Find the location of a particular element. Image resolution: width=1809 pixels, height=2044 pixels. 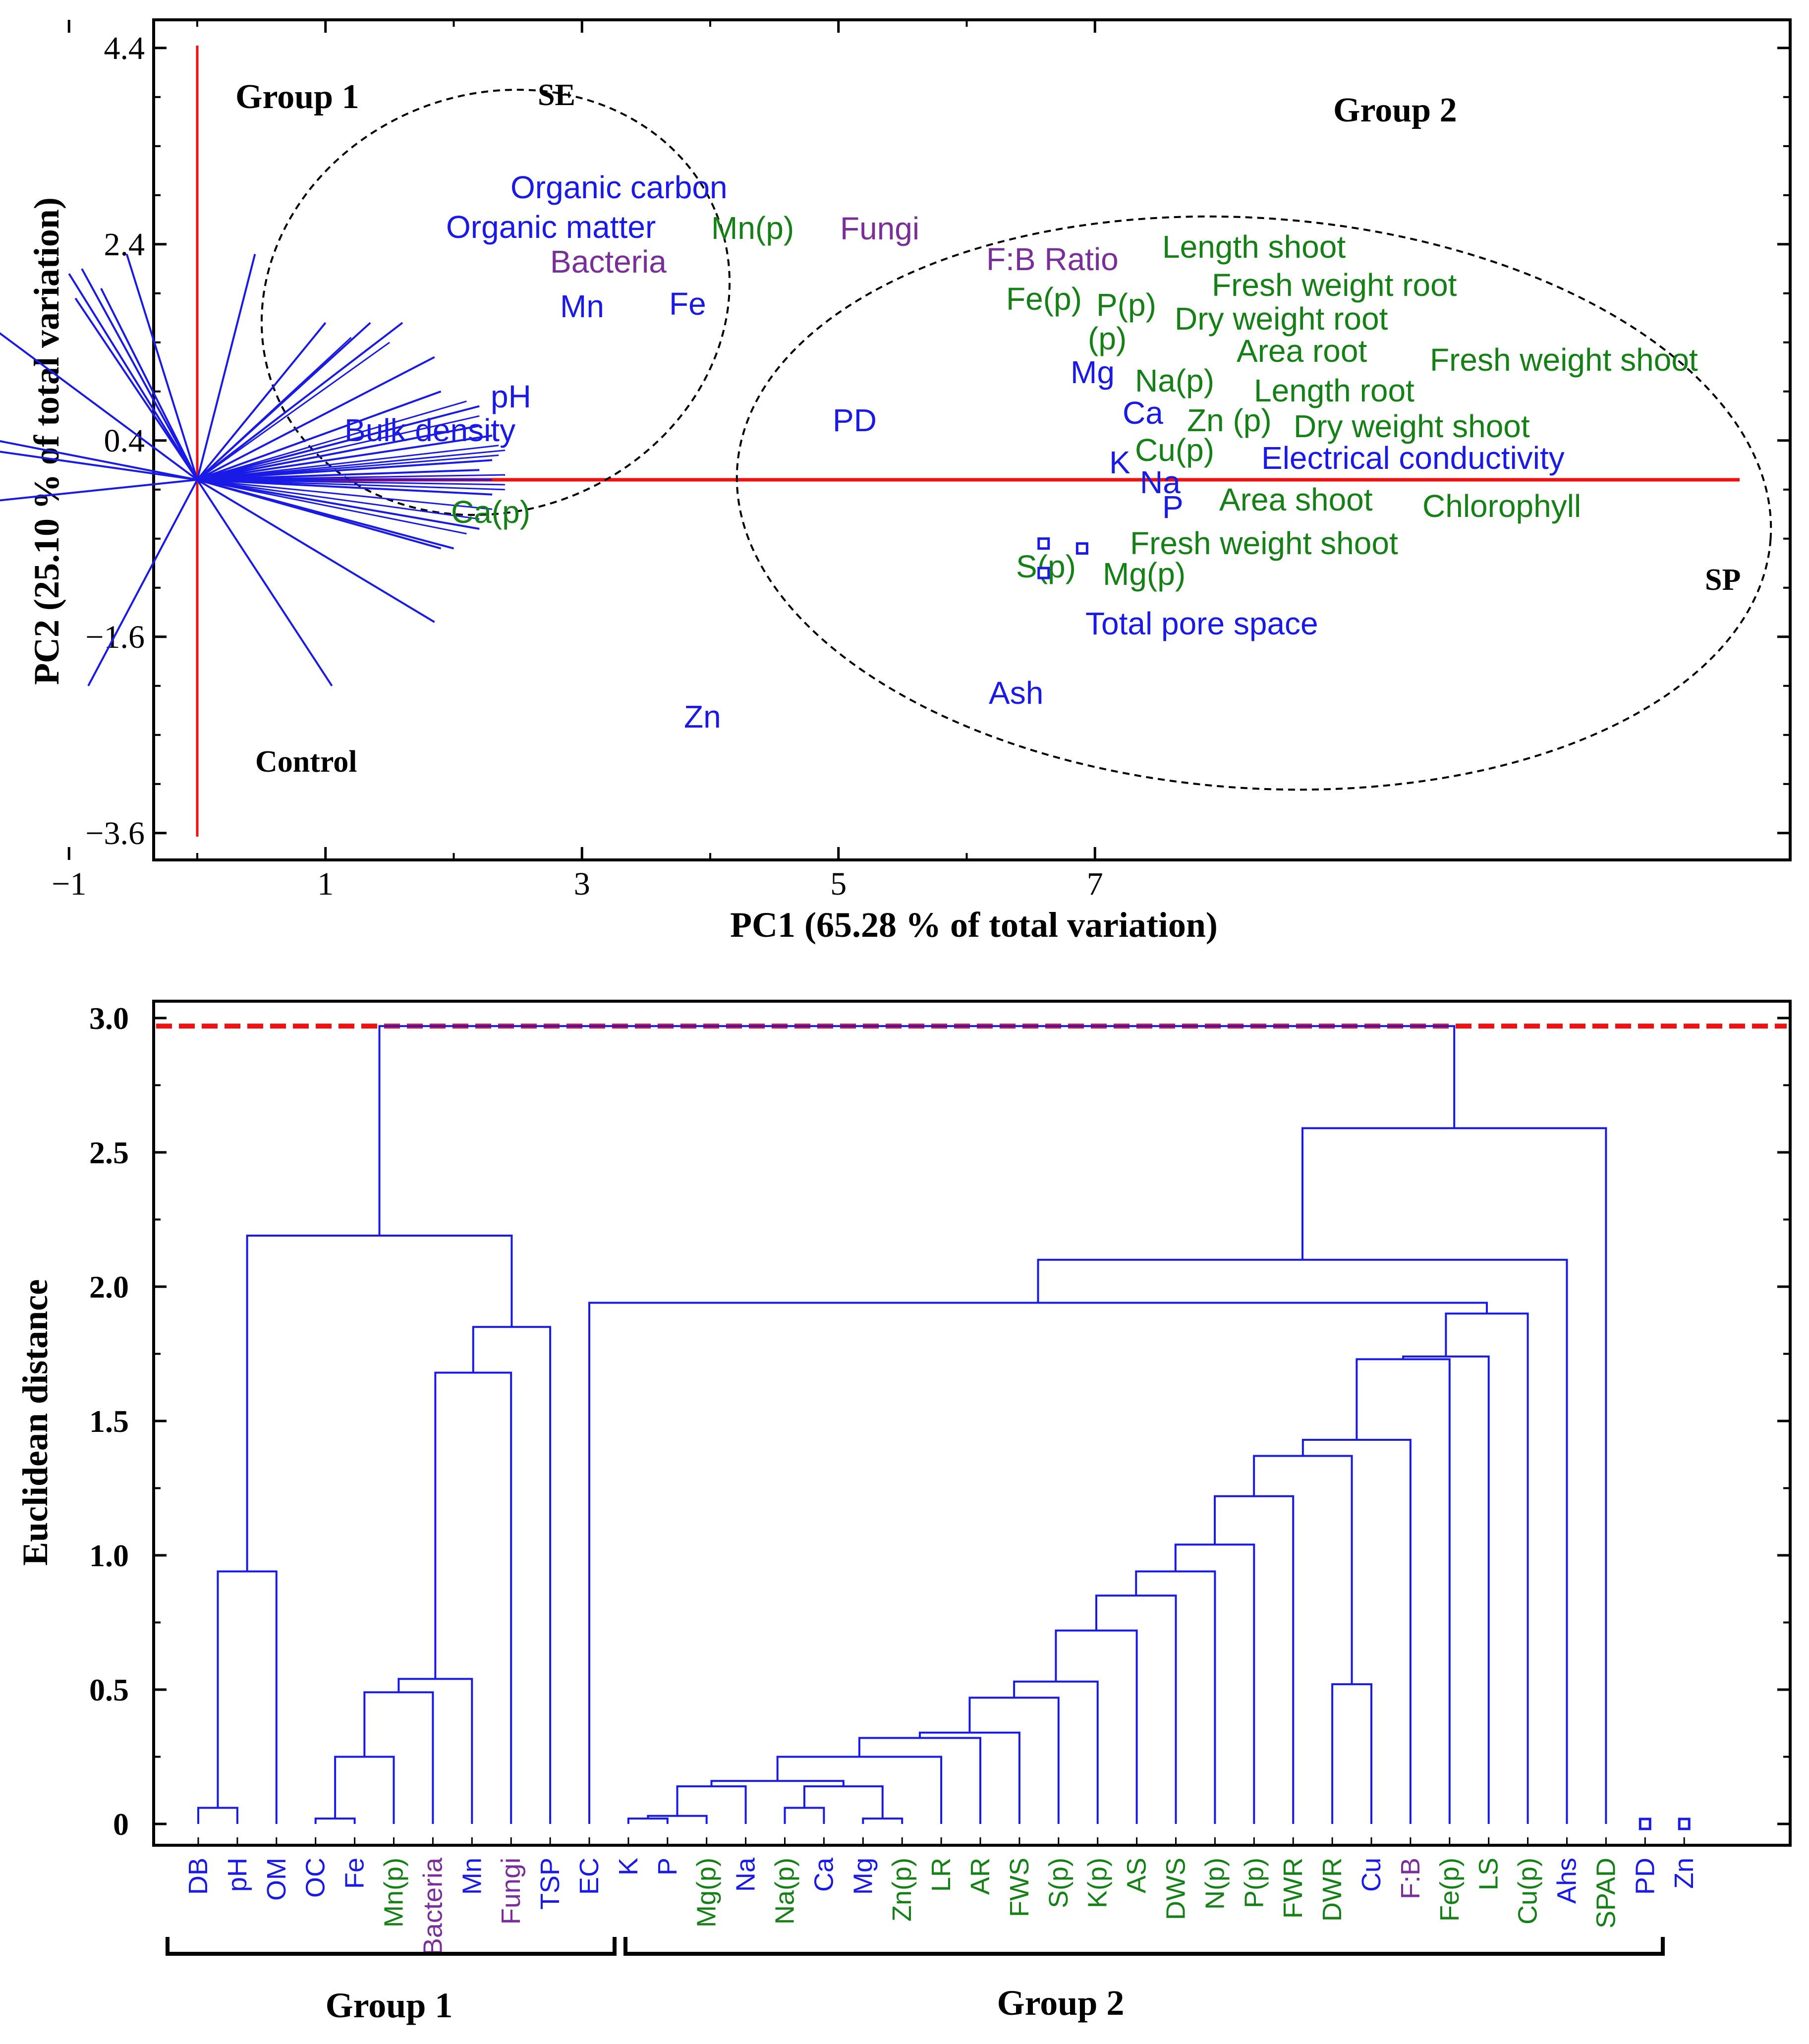

pca-variable-label: Fresh weight root is located at coordinates (1334, 285).